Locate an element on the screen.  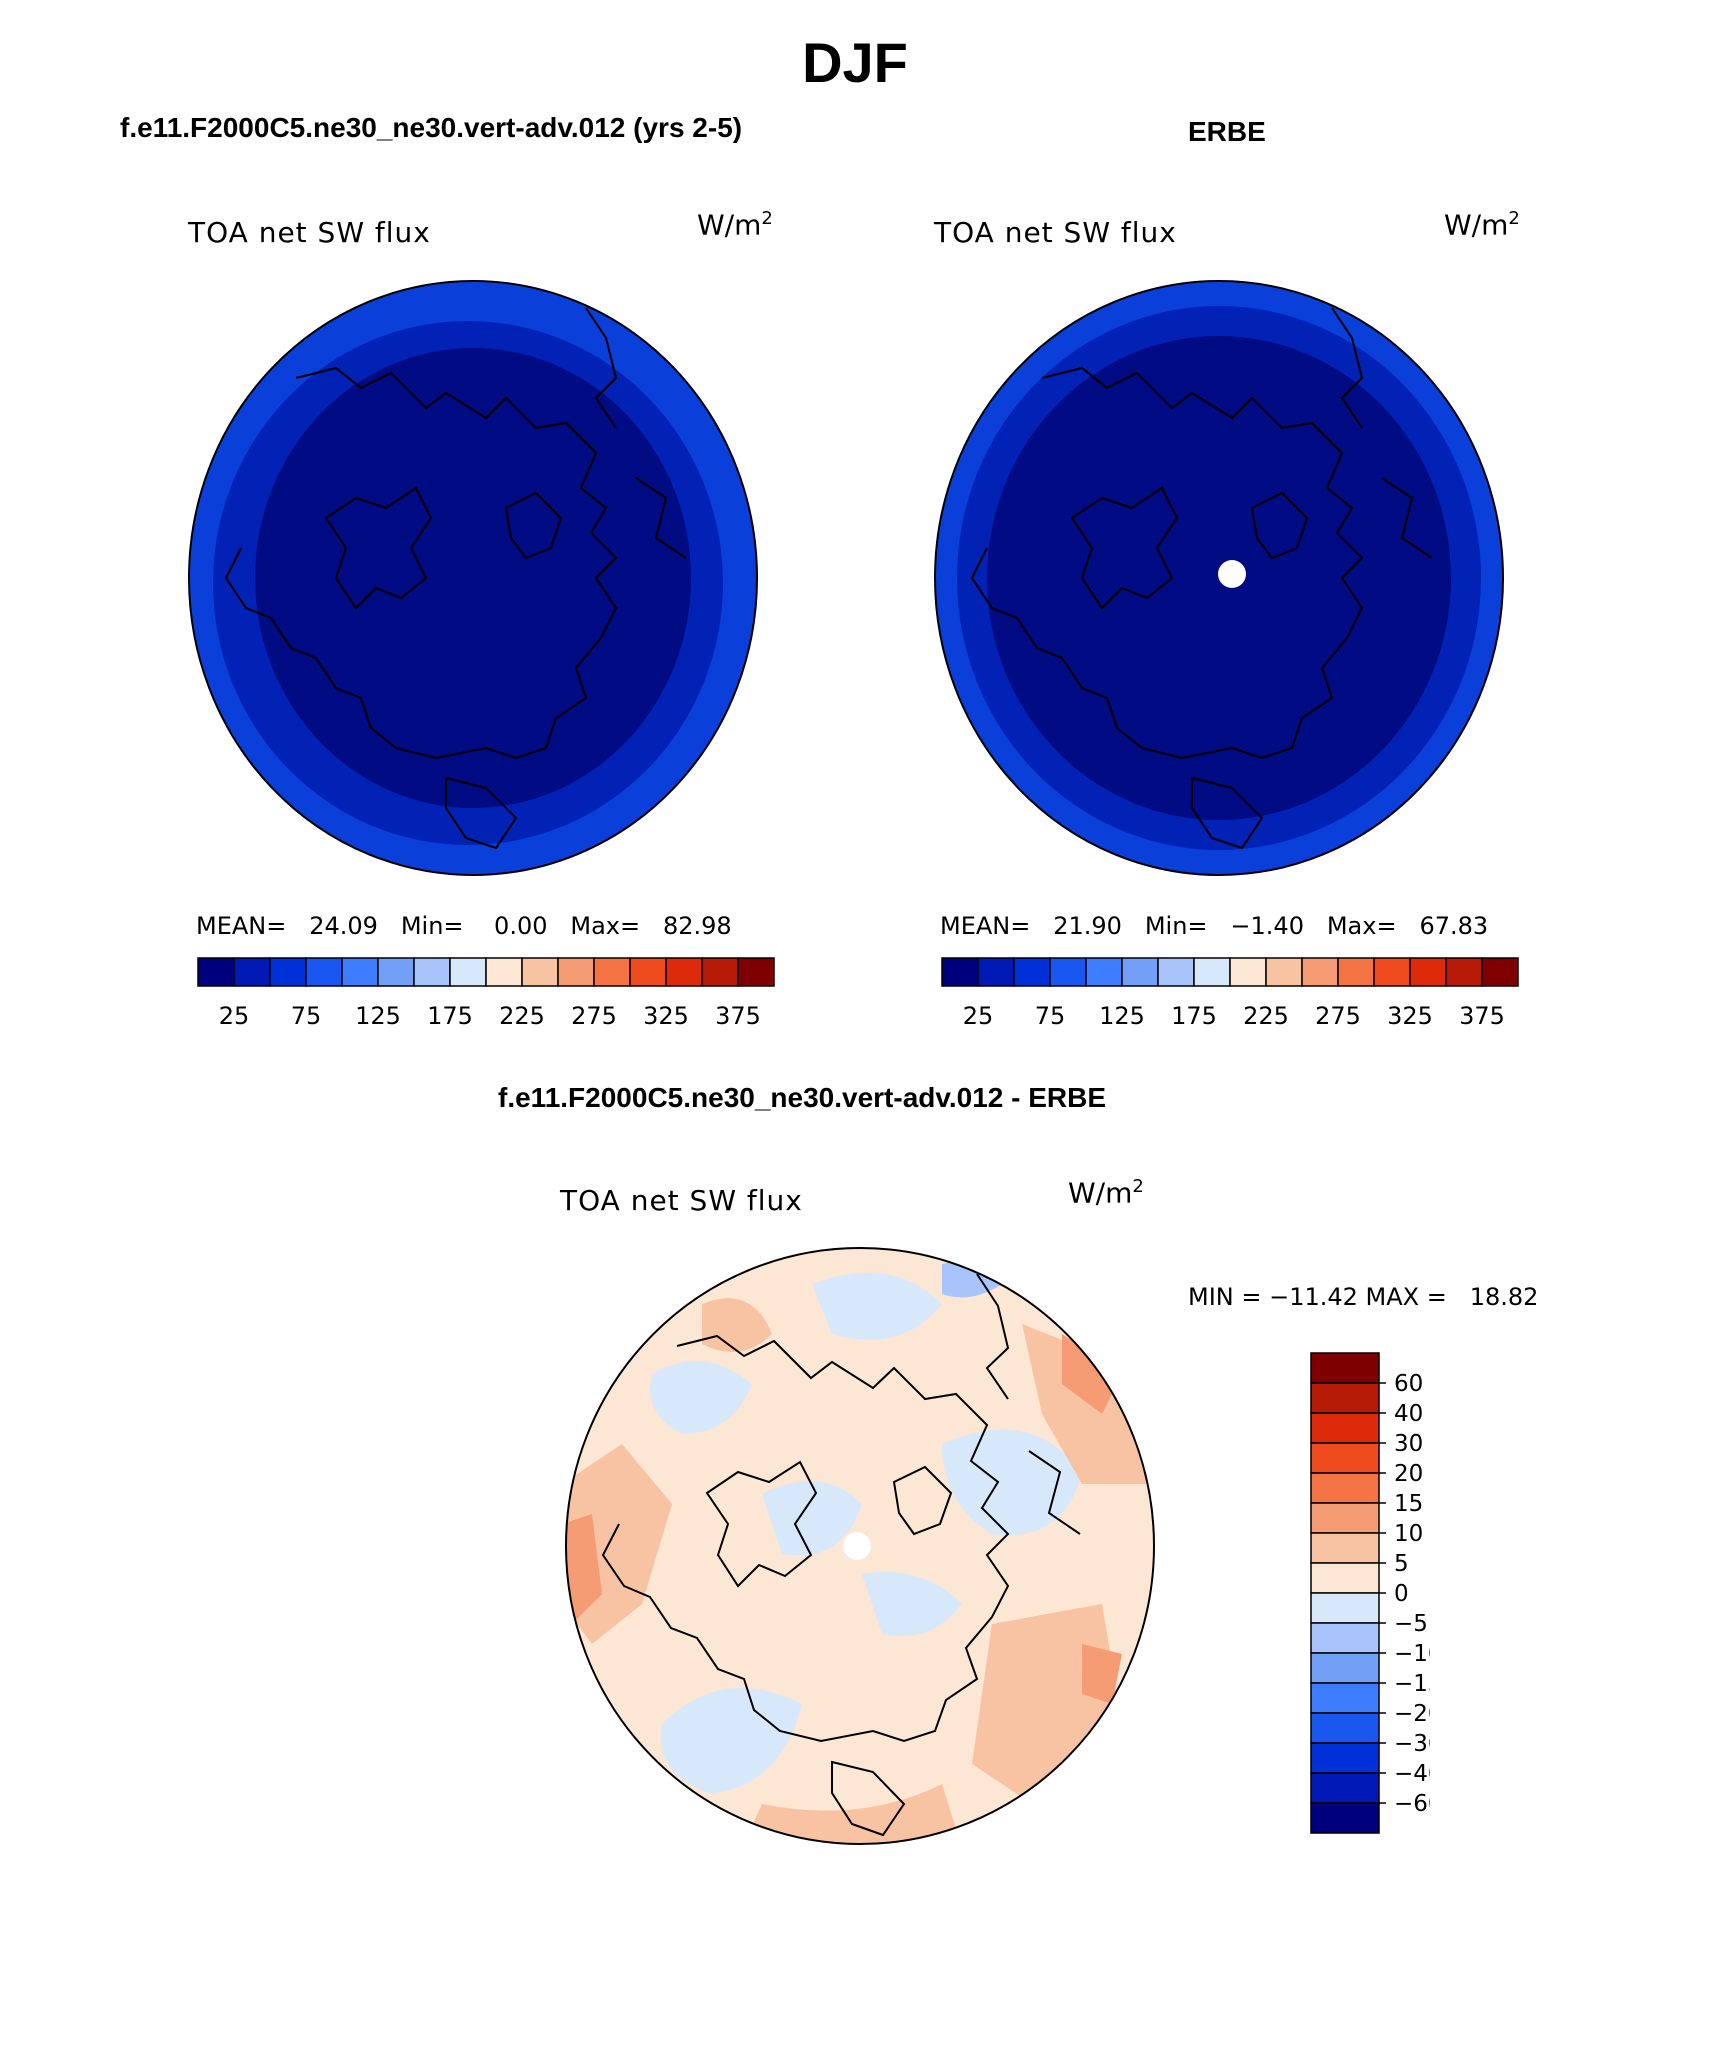
colorbar-tick-label: 60 is located at coordinates (1408, 1384).